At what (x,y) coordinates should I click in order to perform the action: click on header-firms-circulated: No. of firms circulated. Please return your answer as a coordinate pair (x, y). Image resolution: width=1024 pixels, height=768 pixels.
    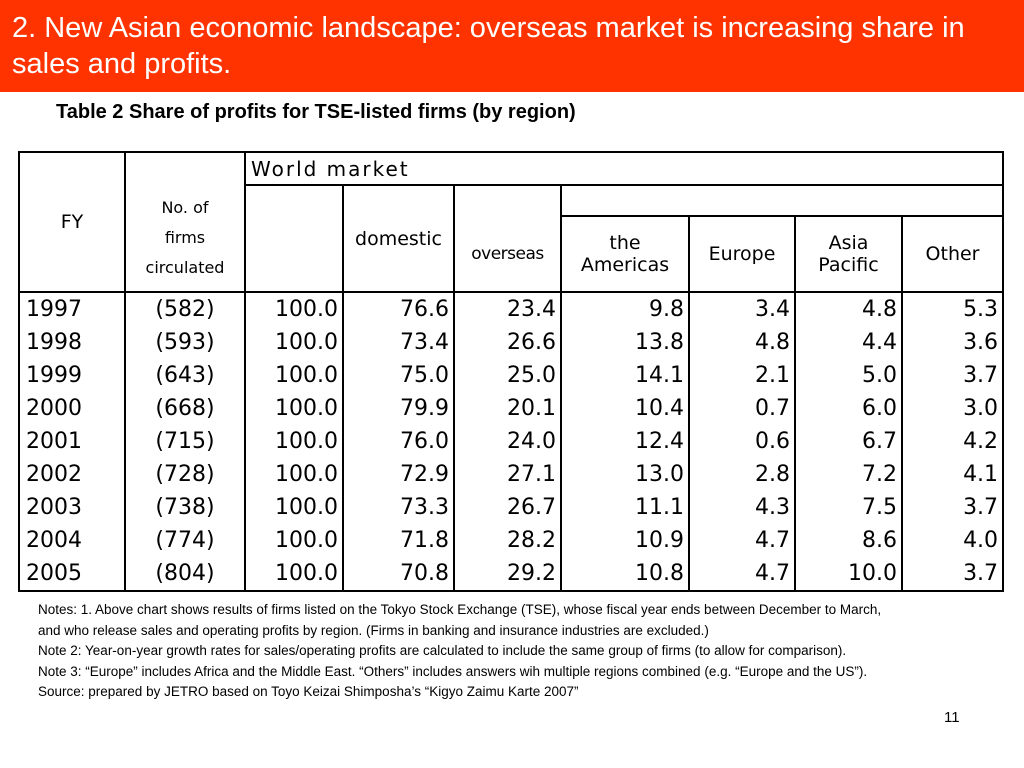
    Looking at the image, I should click on (185, 238).